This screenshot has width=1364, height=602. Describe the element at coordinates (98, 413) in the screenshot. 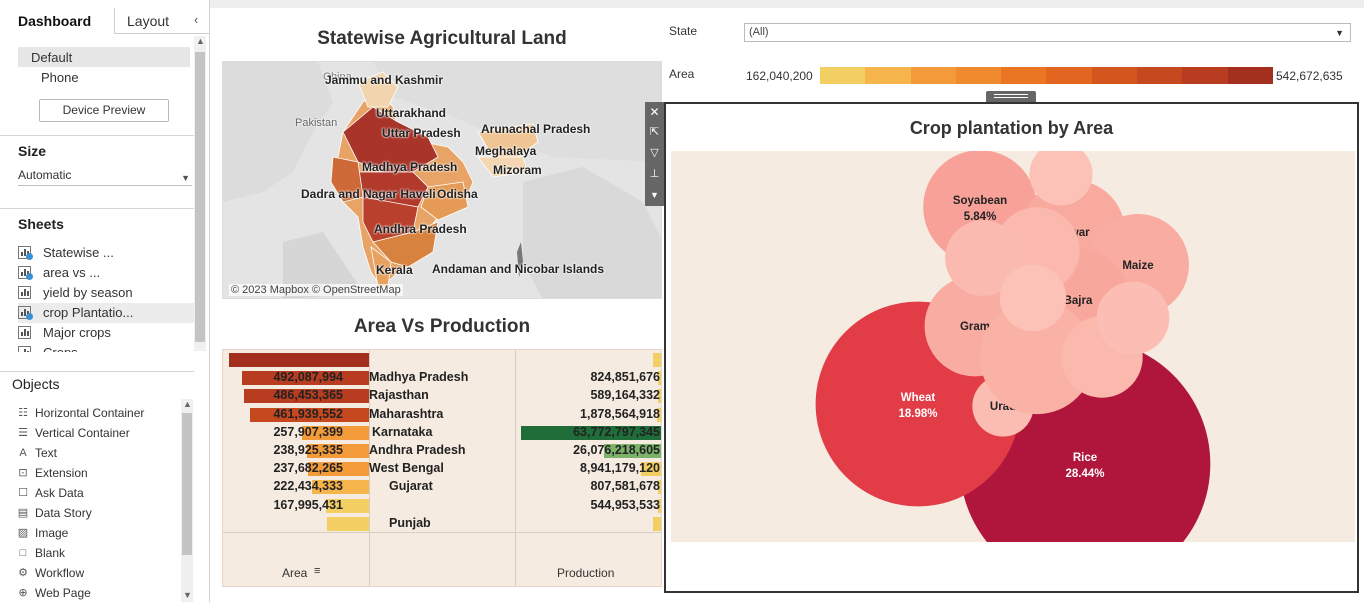

I see `object-horizontal-container: ☷ Horizontal Container` at that location.